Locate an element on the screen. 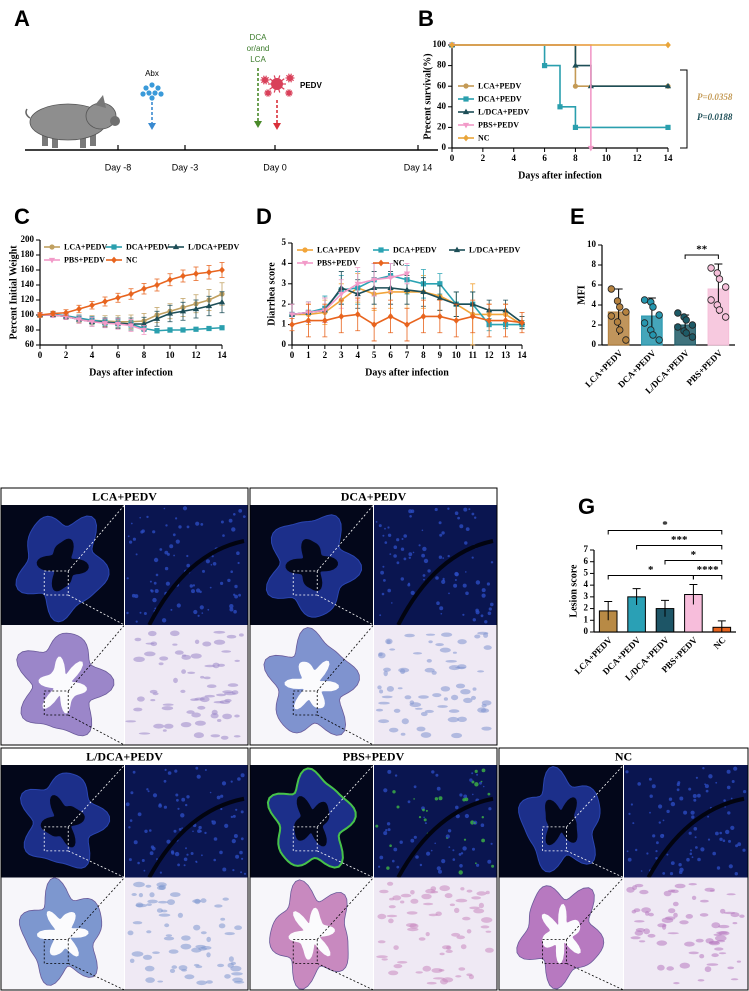 The width and height of the screenshot is (749, 991). y-tick-label: 2 is located at coordinates (284, 303).